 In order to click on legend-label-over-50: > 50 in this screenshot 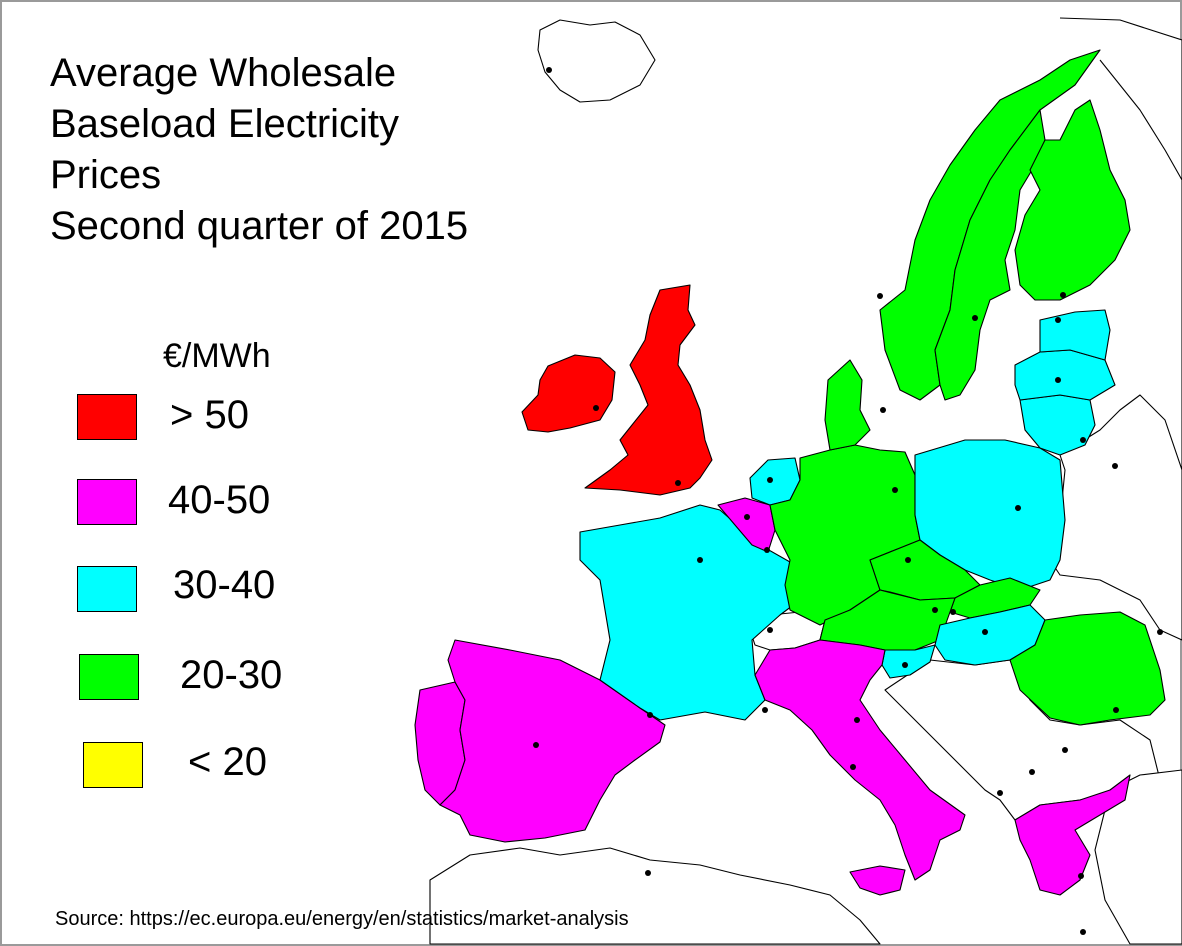, I will do `click(209, 415)`.